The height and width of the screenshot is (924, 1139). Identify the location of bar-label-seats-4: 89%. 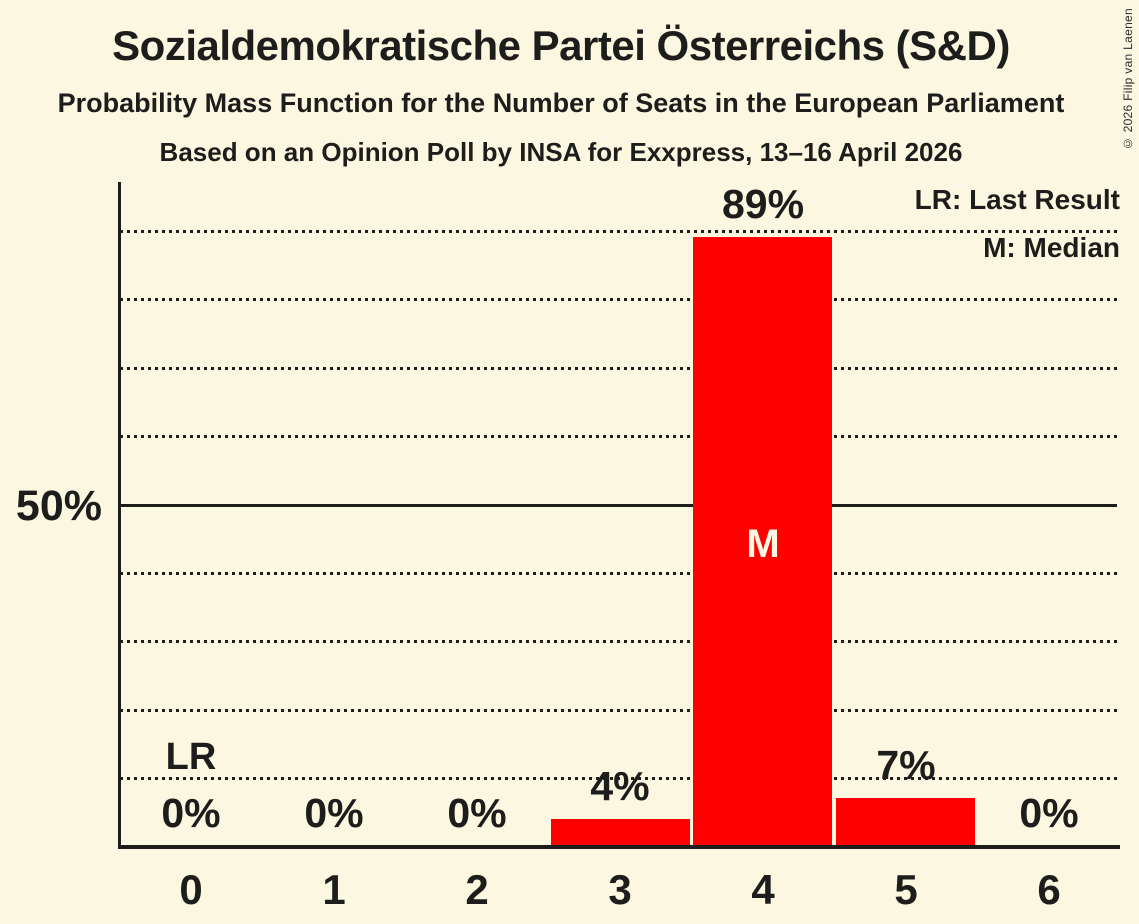
(763, 204).